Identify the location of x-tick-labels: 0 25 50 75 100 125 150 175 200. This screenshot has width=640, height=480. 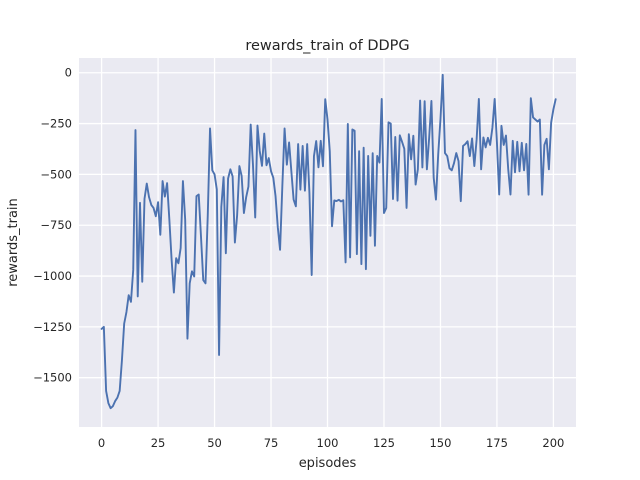
(331, 443).